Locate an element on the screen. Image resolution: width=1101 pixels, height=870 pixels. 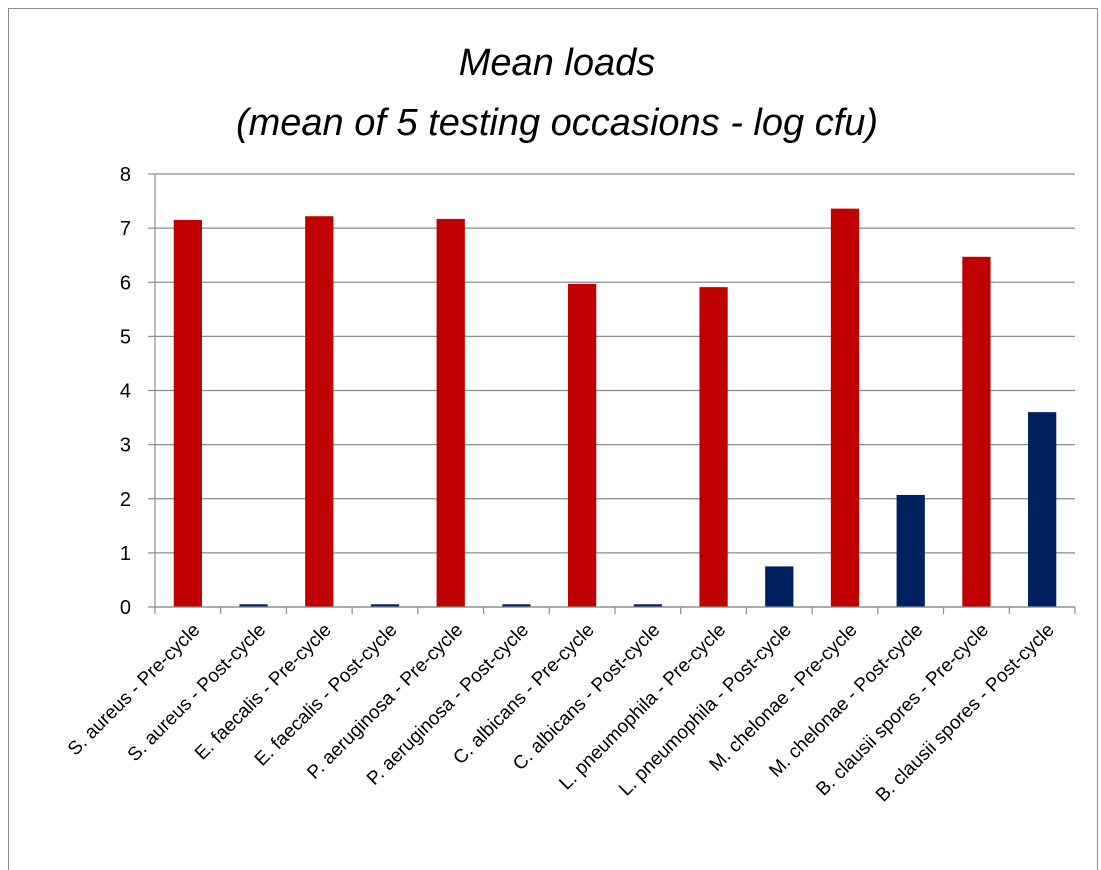
y-tick-label: 3 is located at coordinates (125, 446).